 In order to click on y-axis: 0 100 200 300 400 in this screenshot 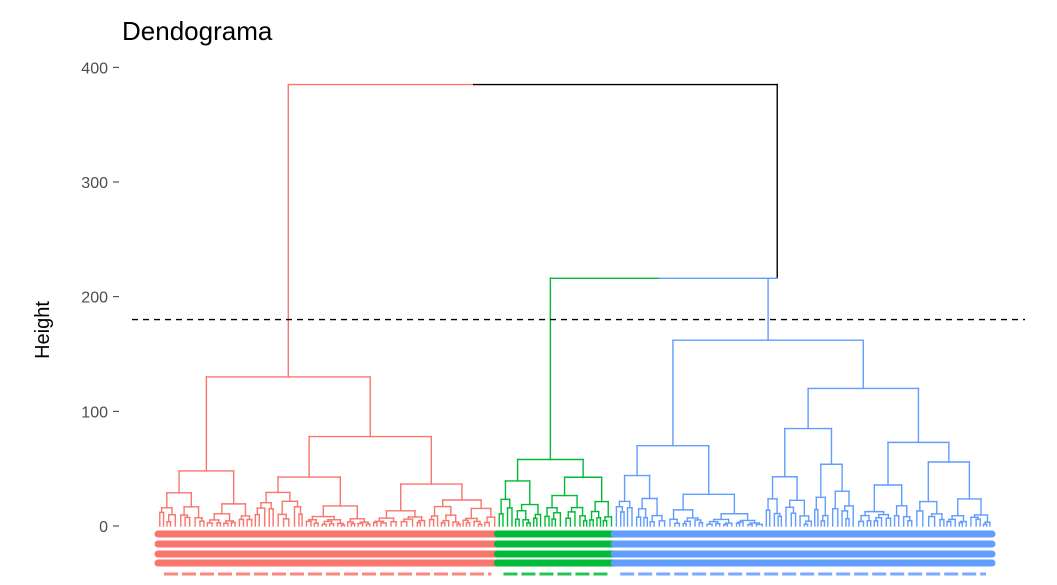, I will do `click(100, 298)`.